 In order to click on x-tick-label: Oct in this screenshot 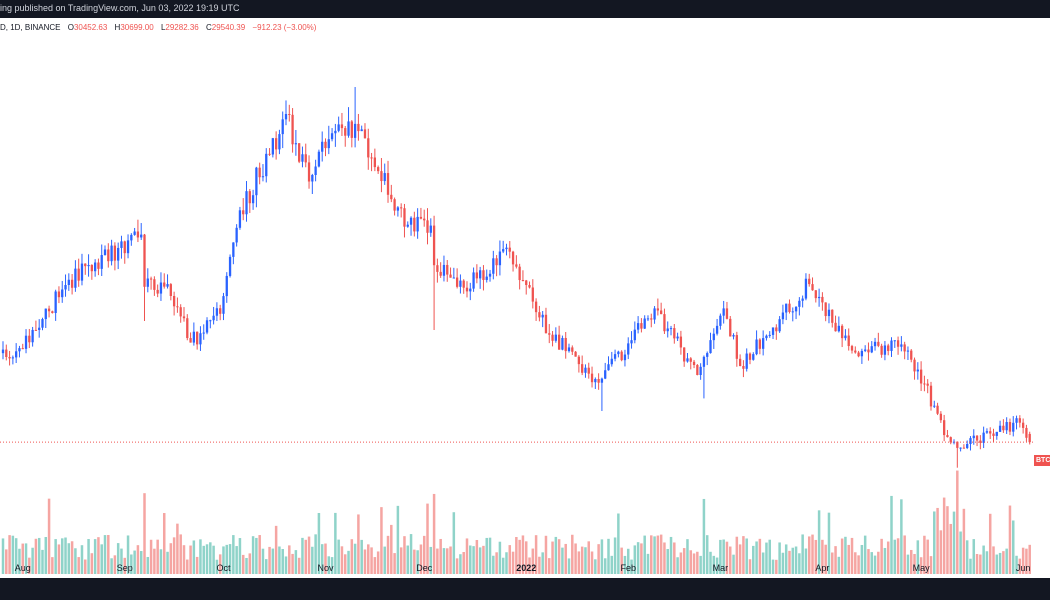, I will do `click(223, 568)`.